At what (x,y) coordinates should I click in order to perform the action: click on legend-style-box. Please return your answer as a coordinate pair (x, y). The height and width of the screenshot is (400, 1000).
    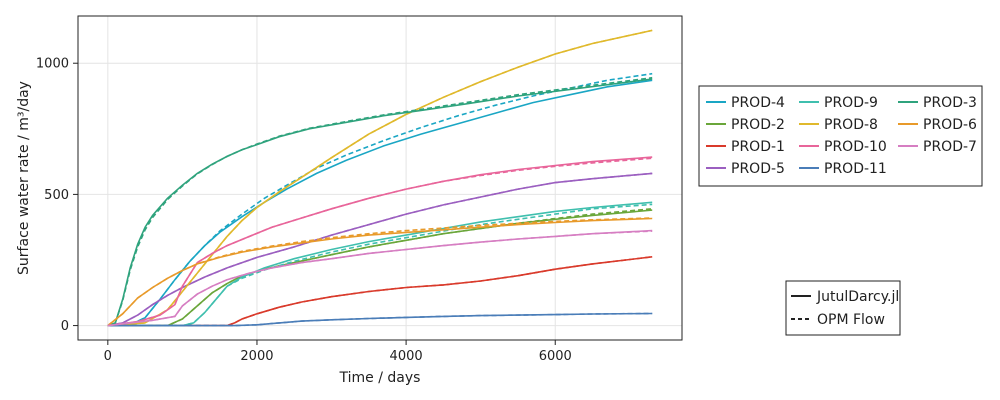
    Looking at the image, I should click on (843, 308).